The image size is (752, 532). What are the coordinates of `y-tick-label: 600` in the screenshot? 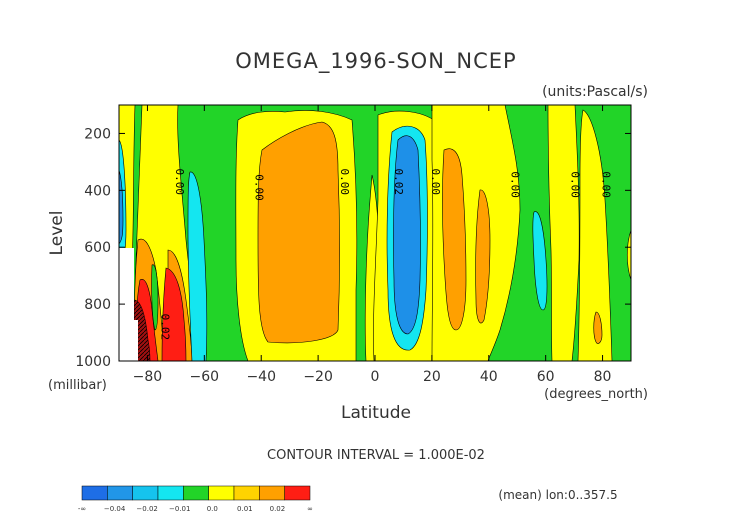 It's located at (97, 248).